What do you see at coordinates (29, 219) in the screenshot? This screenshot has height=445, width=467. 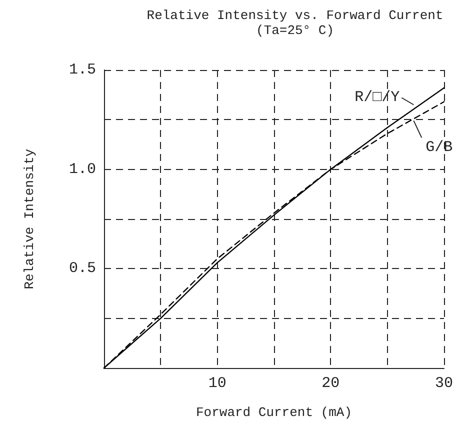 I see `y-axis-title: Relative Intensity` at bounding box center [29, 219].